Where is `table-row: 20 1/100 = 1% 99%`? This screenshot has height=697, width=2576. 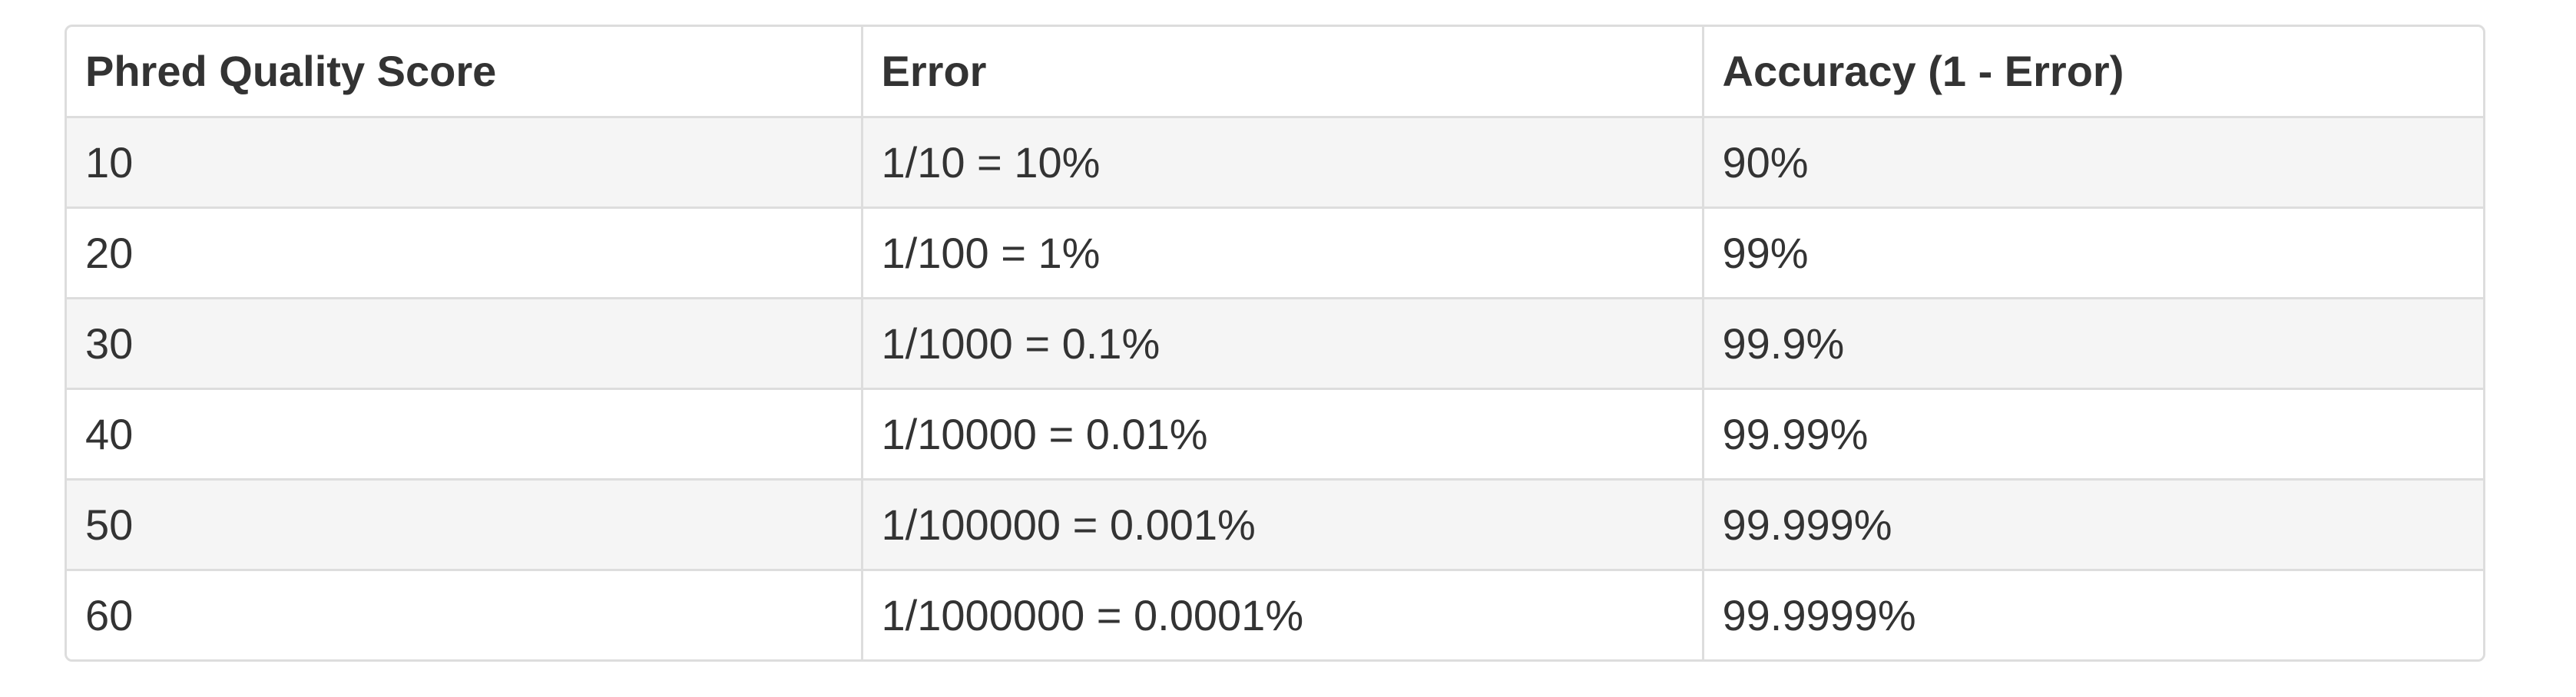
table-row: 20 1/100 = 1% 99% is located at coordinates (1275, 252).